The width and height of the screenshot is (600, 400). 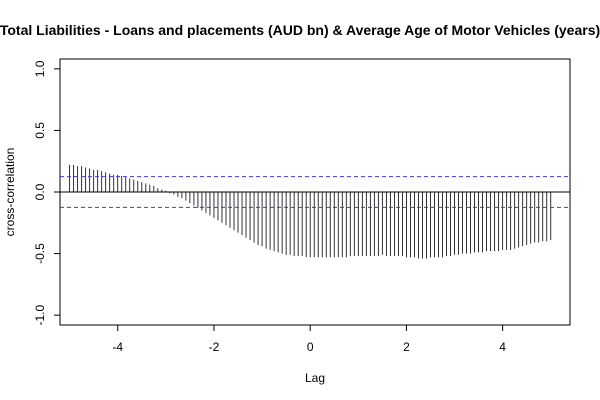 I want to click on y-tick-label: 0.5, so click(x=40, y=130).